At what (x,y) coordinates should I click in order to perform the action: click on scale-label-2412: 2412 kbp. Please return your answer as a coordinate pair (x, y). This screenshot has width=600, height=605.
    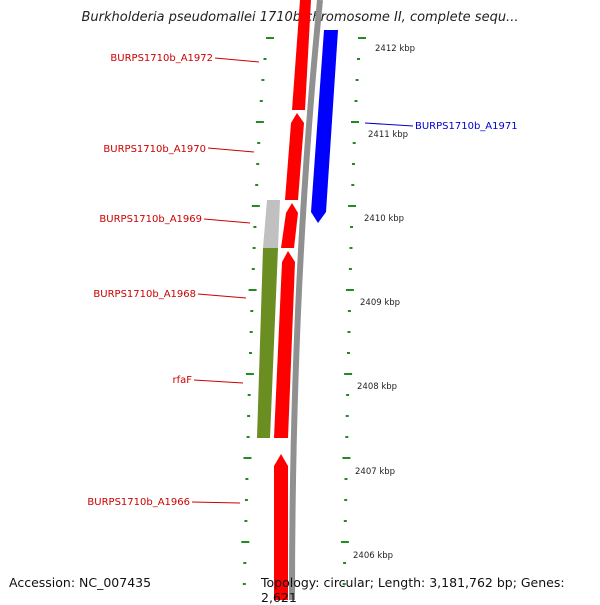
    Looking at the image, I should click on (395, 49).